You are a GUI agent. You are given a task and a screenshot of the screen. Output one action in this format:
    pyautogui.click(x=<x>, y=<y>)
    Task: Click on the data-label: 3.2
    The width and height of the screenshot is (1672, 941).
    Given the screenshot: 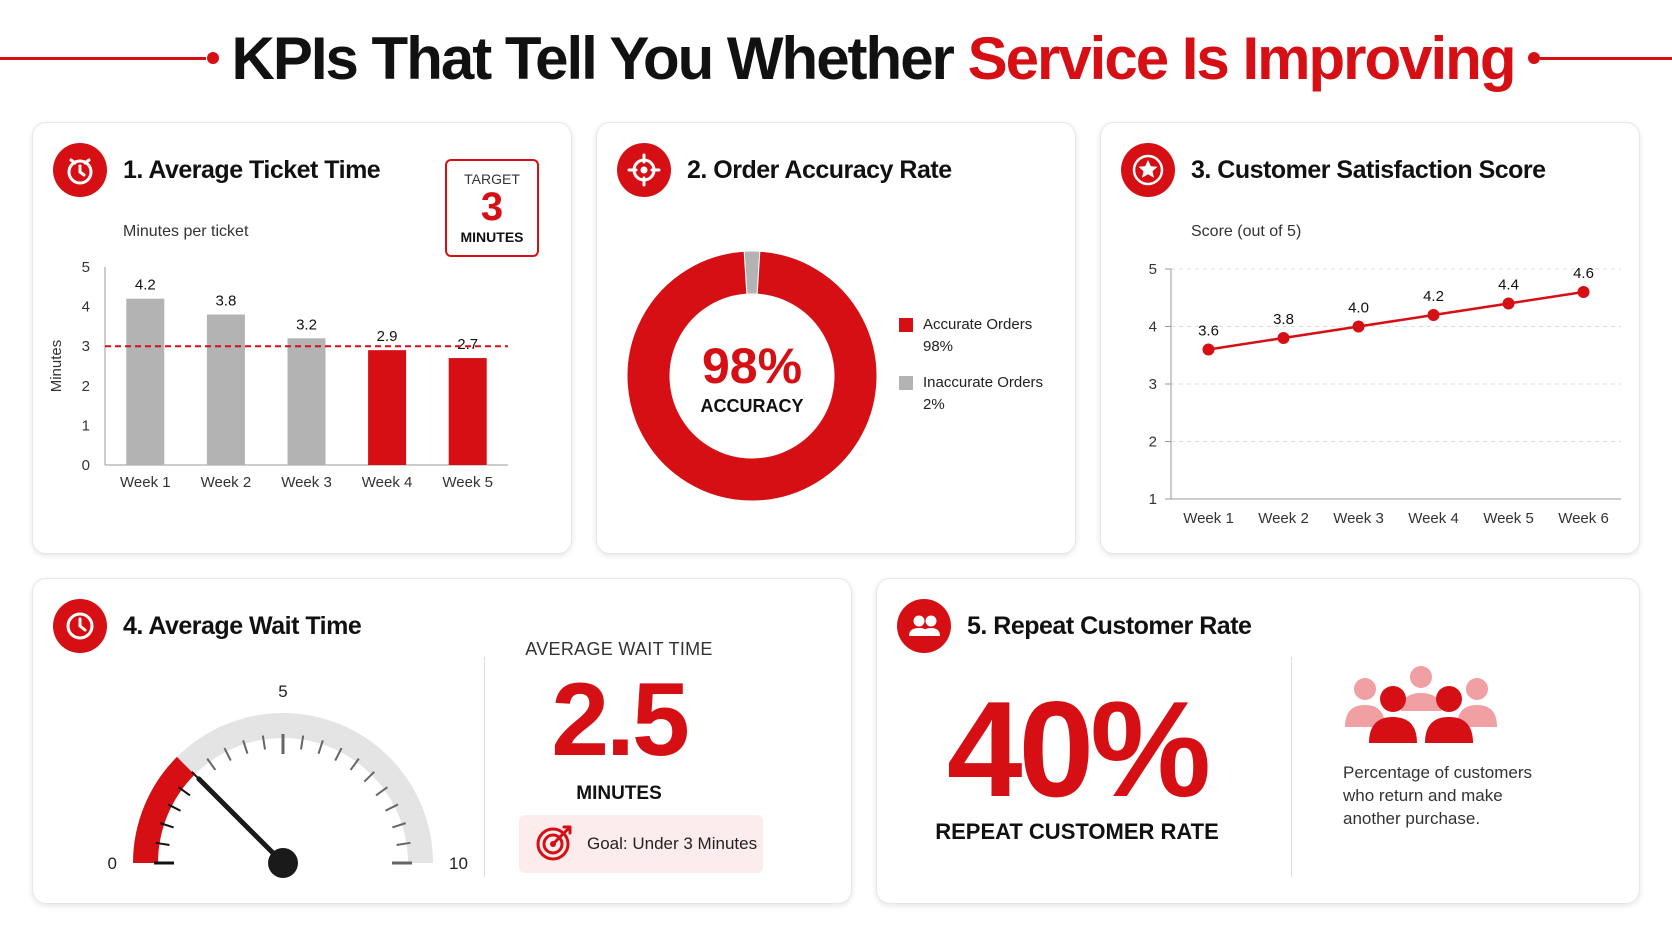 What is the action you would take?
    pyautogui.click(x=306, y=324)
    